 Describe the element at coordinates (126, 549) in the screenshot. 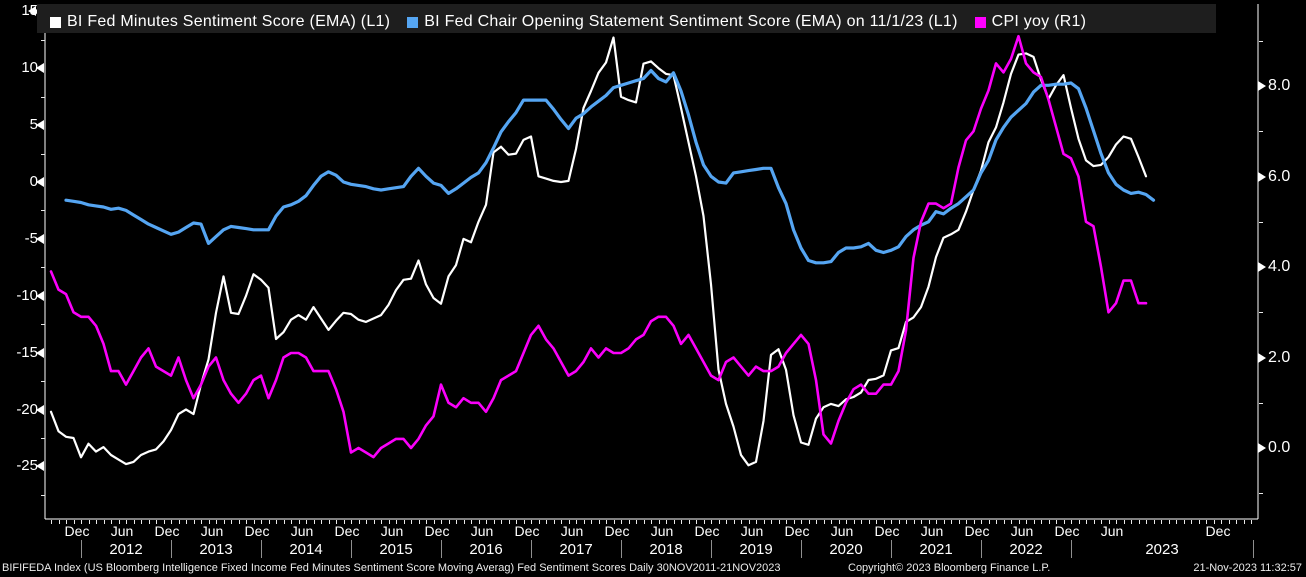

I see `x-axis-year-label: 2012` at that location.